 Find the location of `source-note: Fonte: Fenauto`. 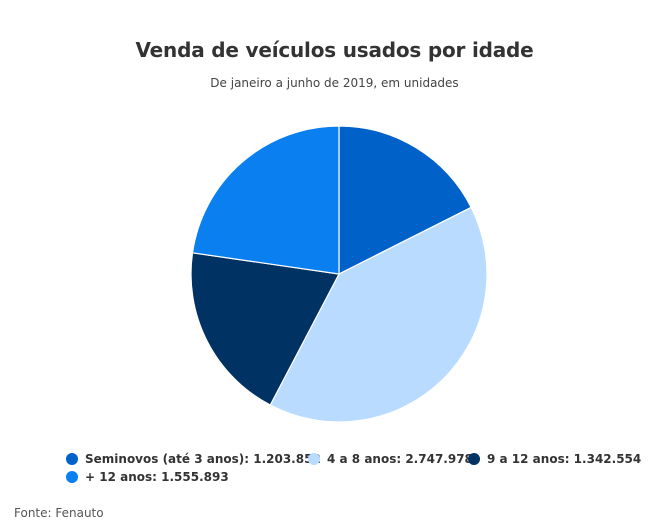

source-note: Fonte: Fenauto is located at coordinates (59, 513).